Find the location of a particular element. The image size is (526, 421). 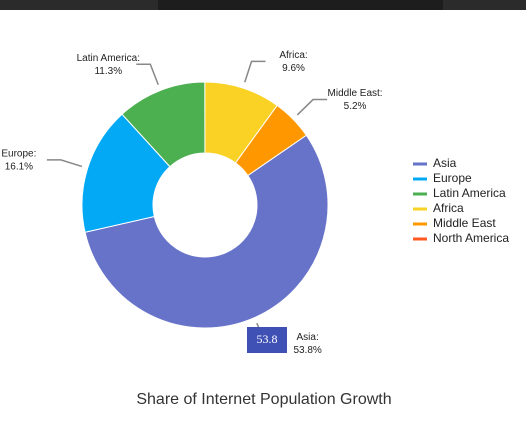

legend-label: Latin America is located at coordinates (469, 193).